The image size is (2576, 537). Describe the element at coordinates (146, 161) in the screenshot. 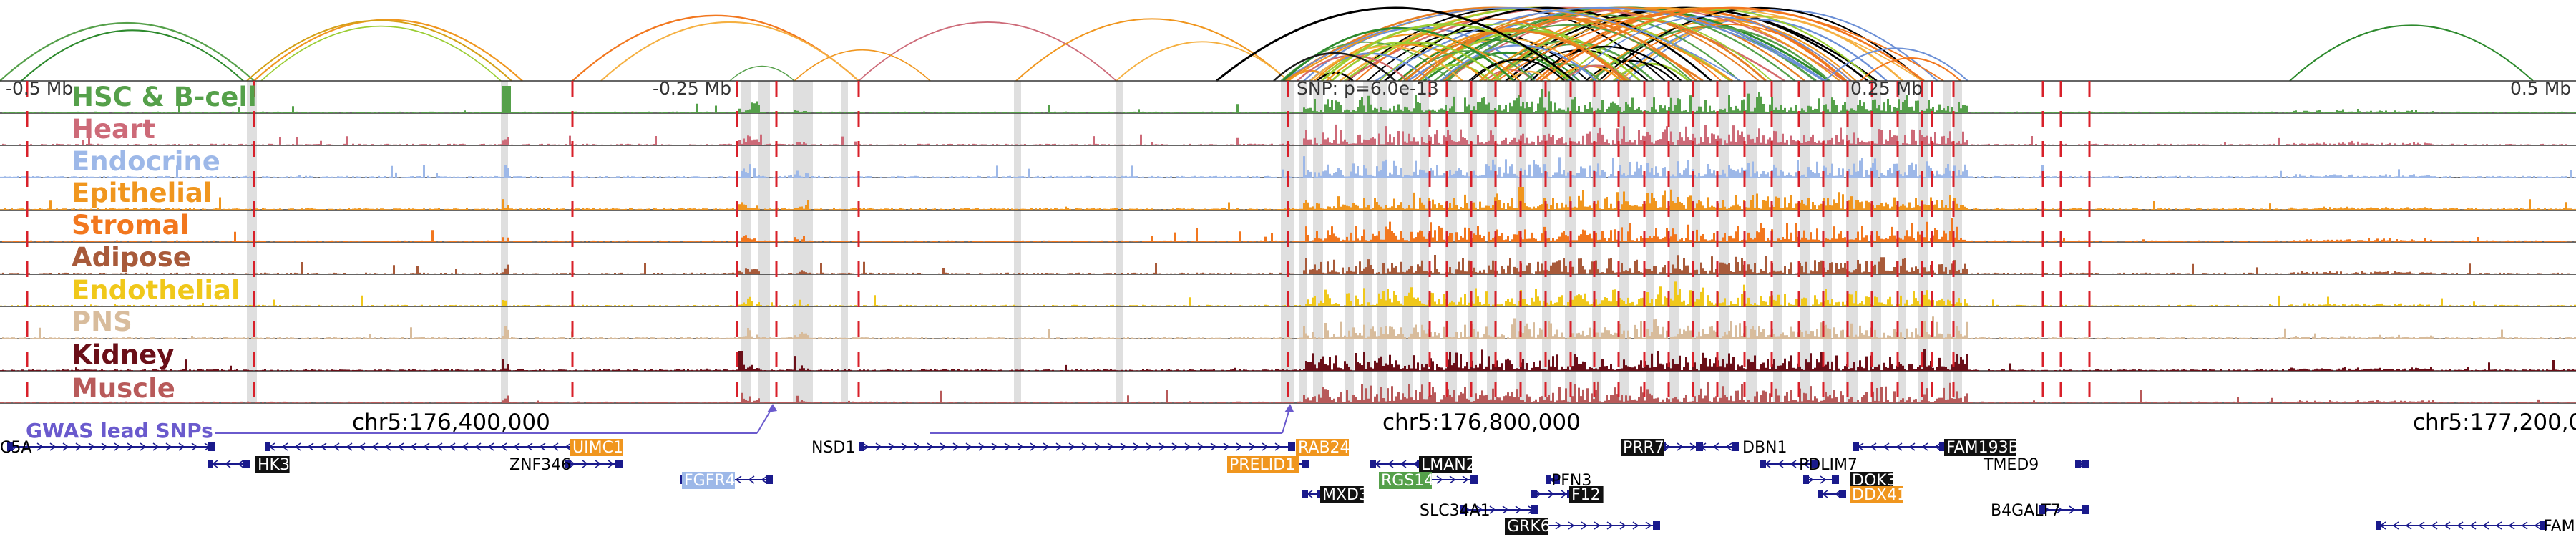

I see `track-label-endocrine: Endocrine` at that location.